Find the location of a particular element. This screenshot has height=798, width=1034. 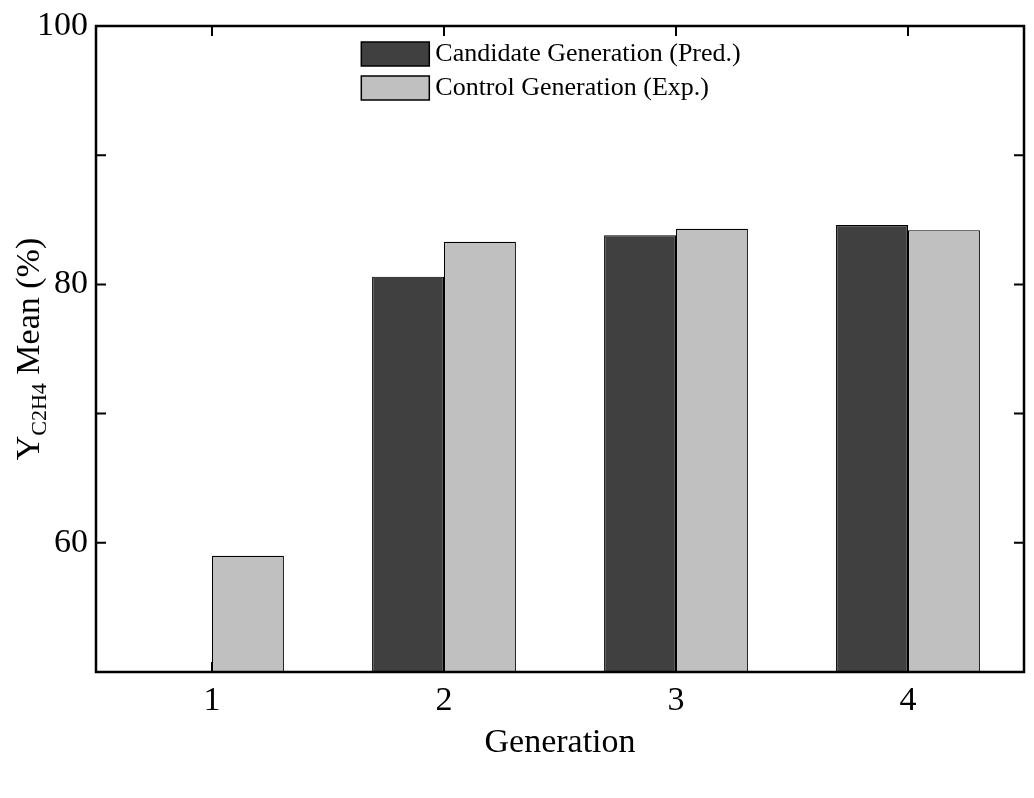

y-tick-label: 80 is located at coordinates (71, 282).